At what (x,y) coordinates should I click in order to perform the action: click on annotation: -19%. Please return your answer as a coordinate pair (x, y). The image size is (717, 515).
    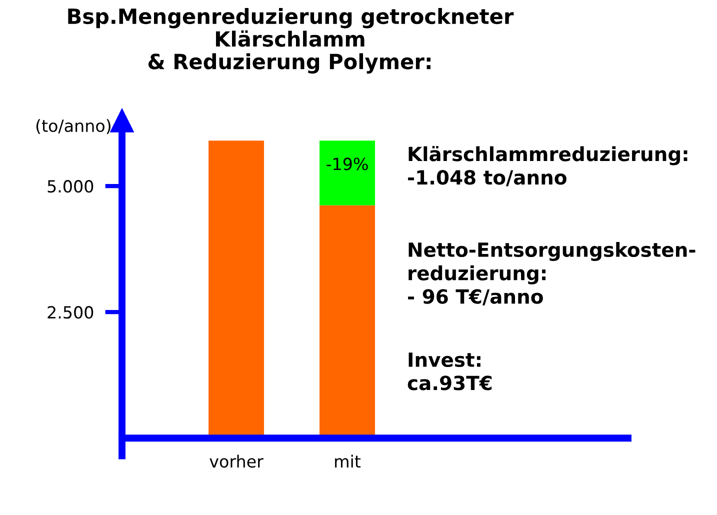
    Looking at the image, I should click on (347, 164).